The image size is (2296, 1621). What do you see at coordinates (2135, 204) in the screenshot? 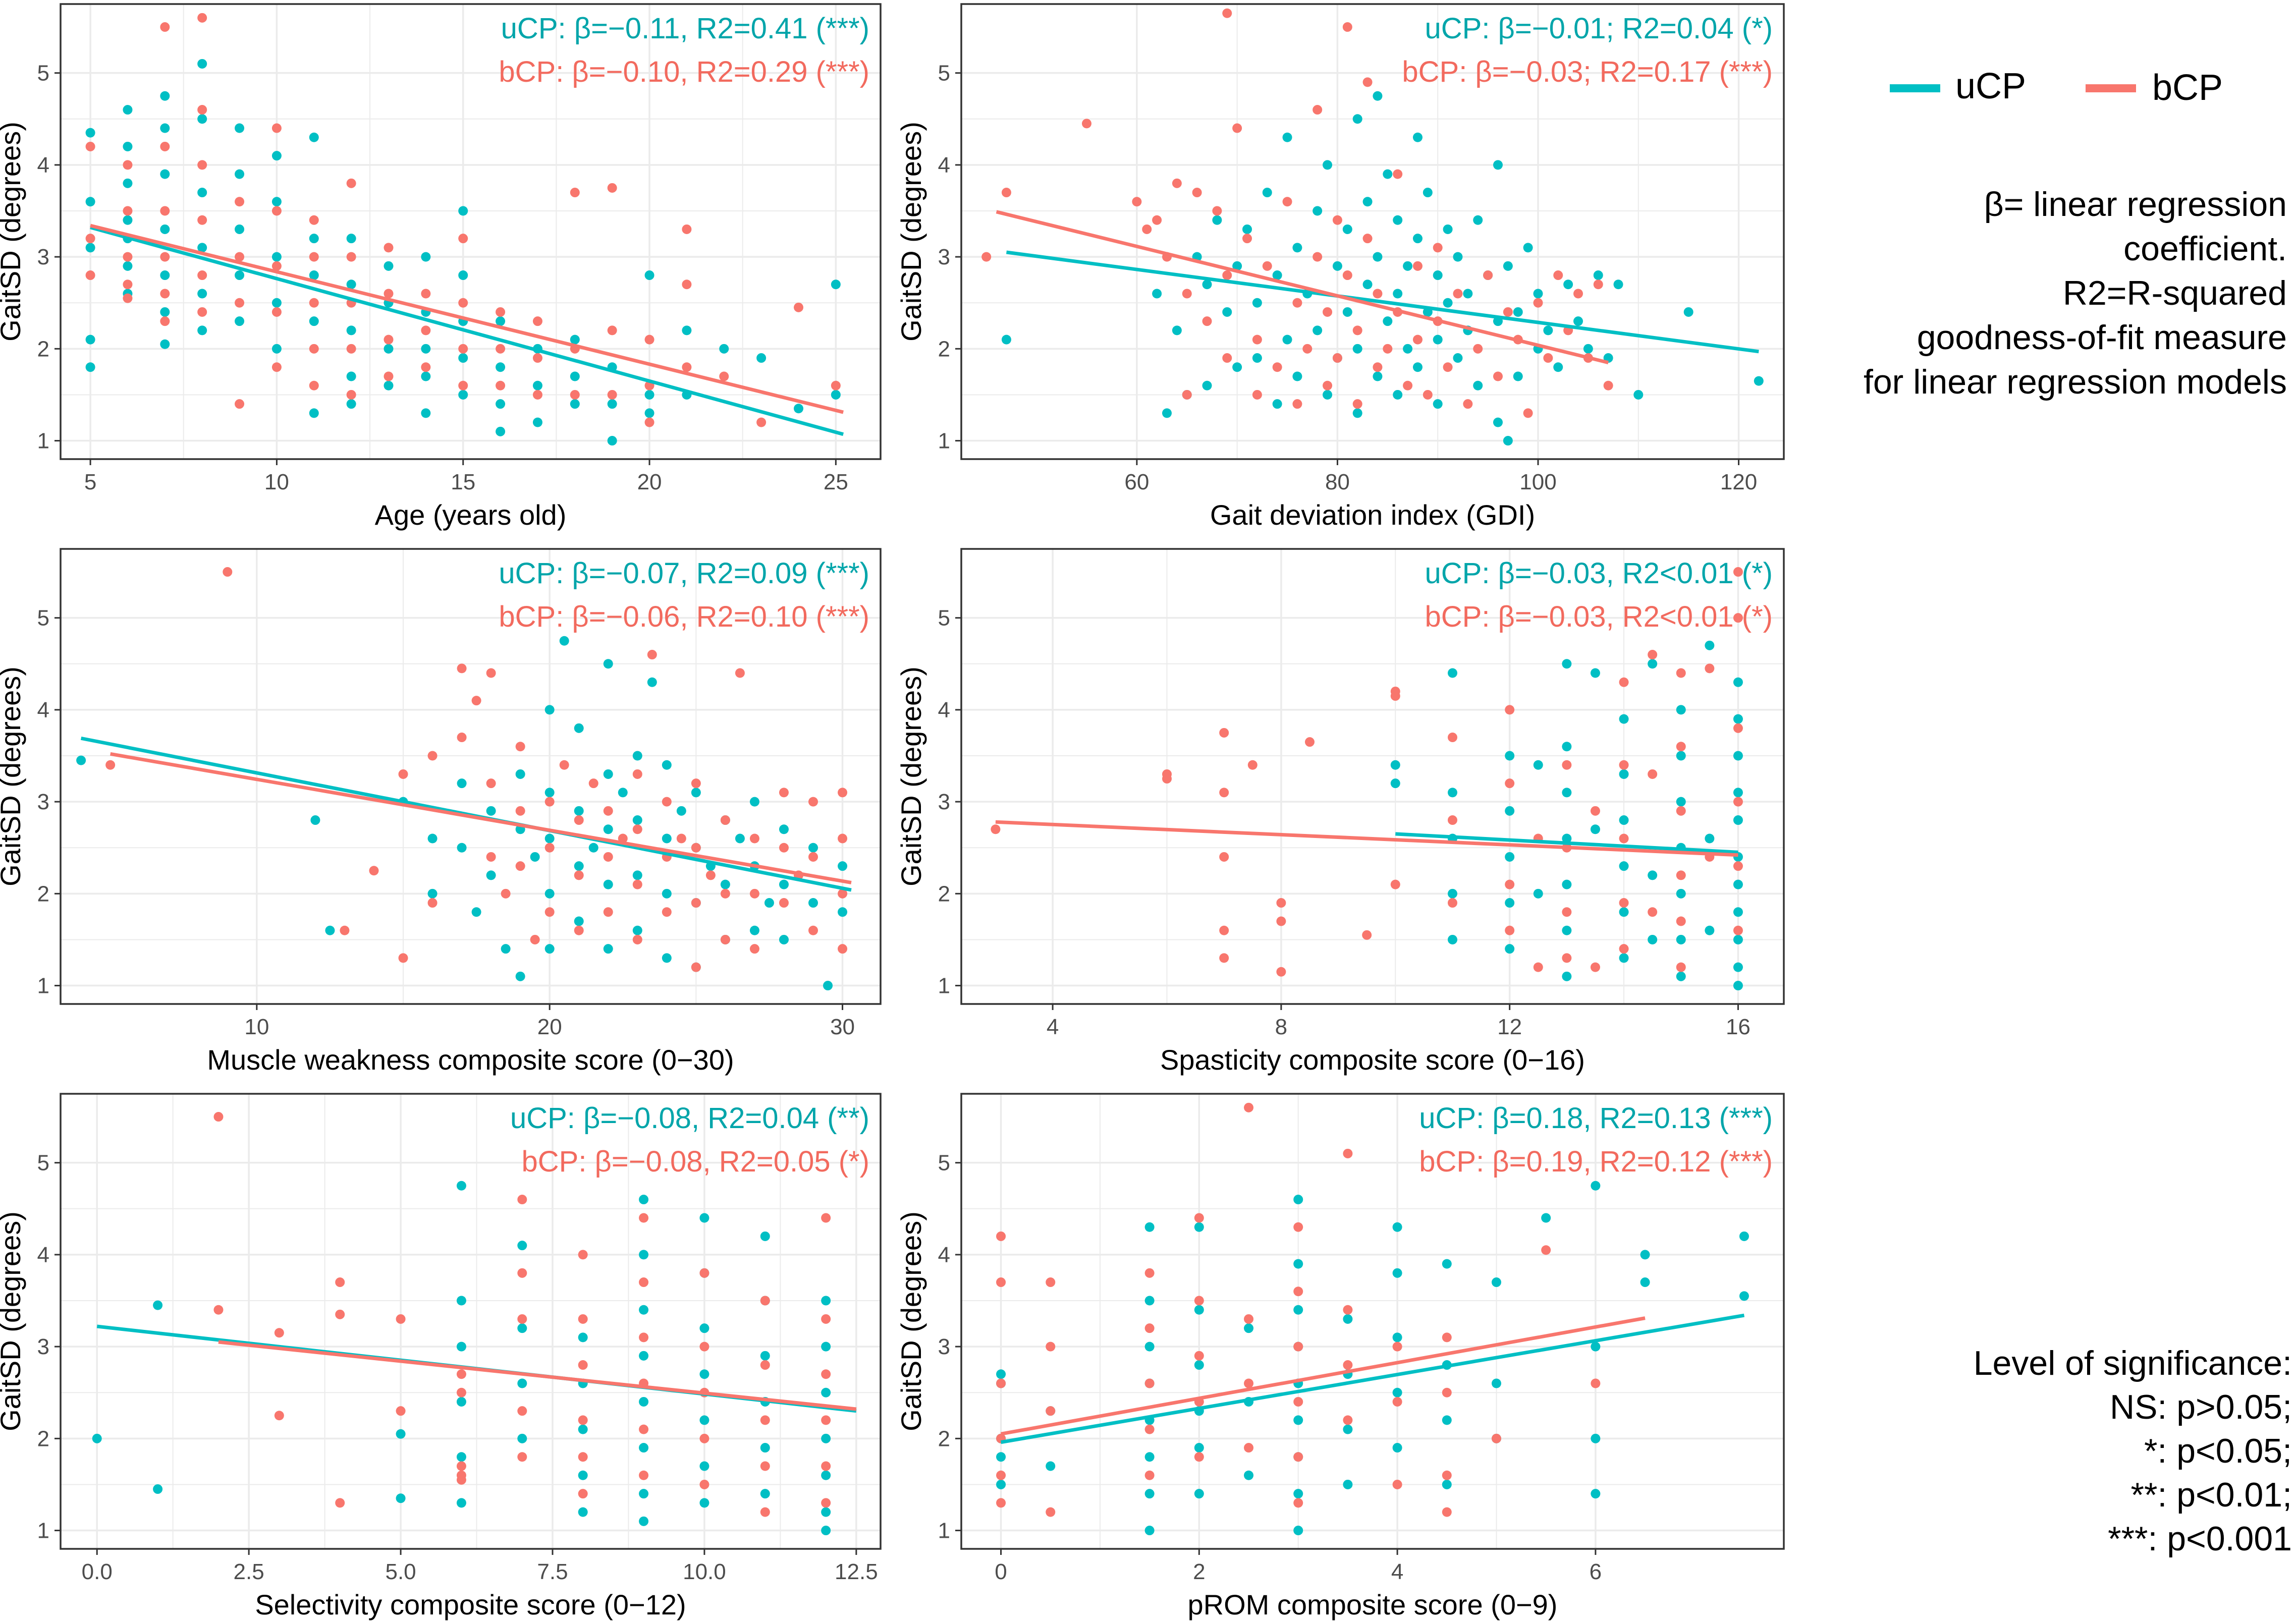
I see `beta-note-line: β= linear regression` at bounding box center [2135, 204].